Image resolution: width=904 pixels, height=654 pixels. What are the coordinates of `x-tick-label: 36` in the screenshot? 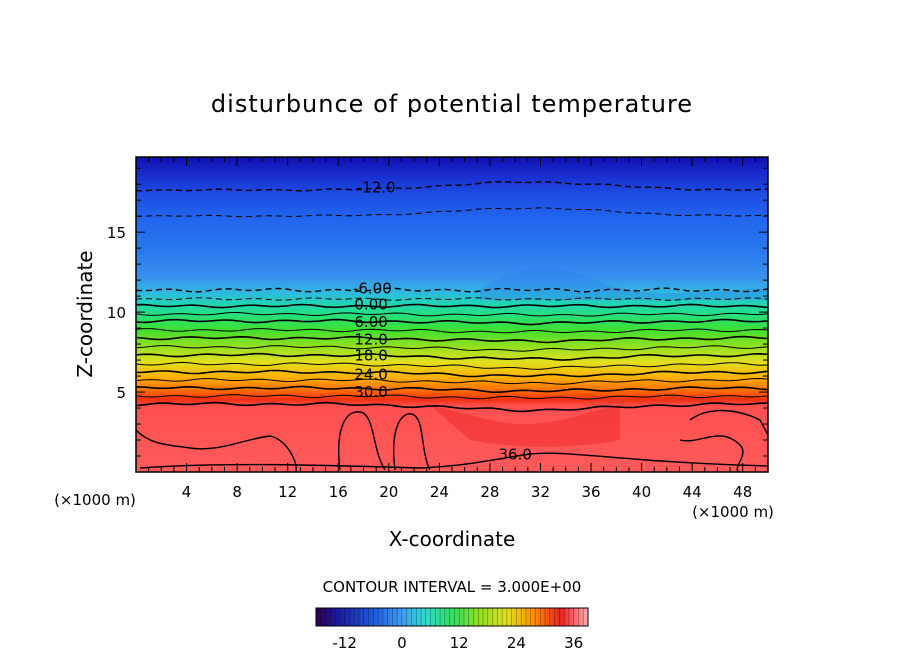 It's located at (590, 492).